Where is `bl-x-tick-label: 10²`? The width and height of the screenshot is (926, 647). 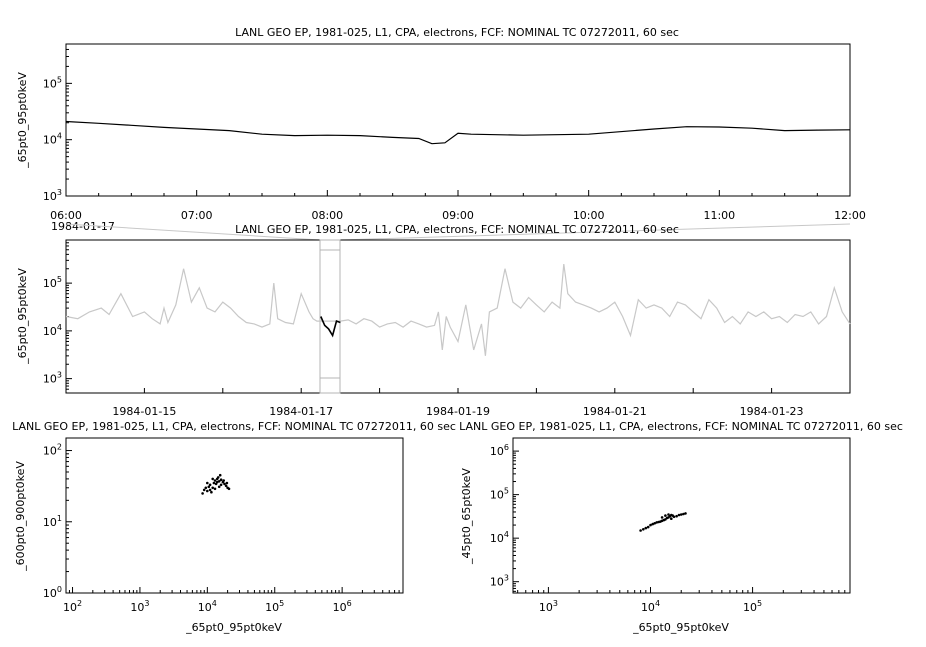
bl-x-tick-label: 10² is located at coordinates (72, 606).